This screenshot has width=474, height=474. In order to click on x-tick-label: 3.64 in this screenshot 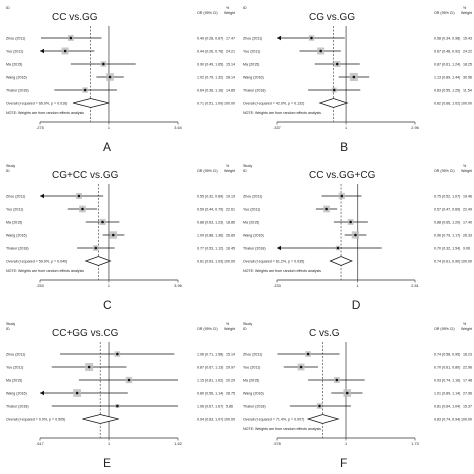, I will do `click(177, 128)`.